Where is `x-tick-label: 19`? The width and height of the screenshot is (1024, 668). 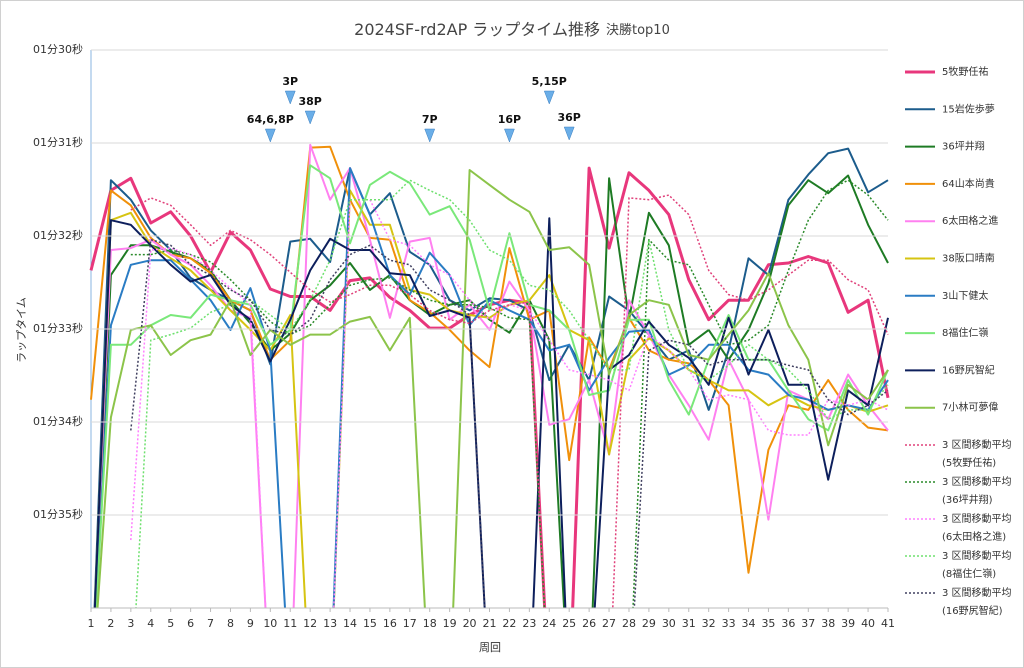
x-tick-label: 19 is located at coordinates (450, 623).